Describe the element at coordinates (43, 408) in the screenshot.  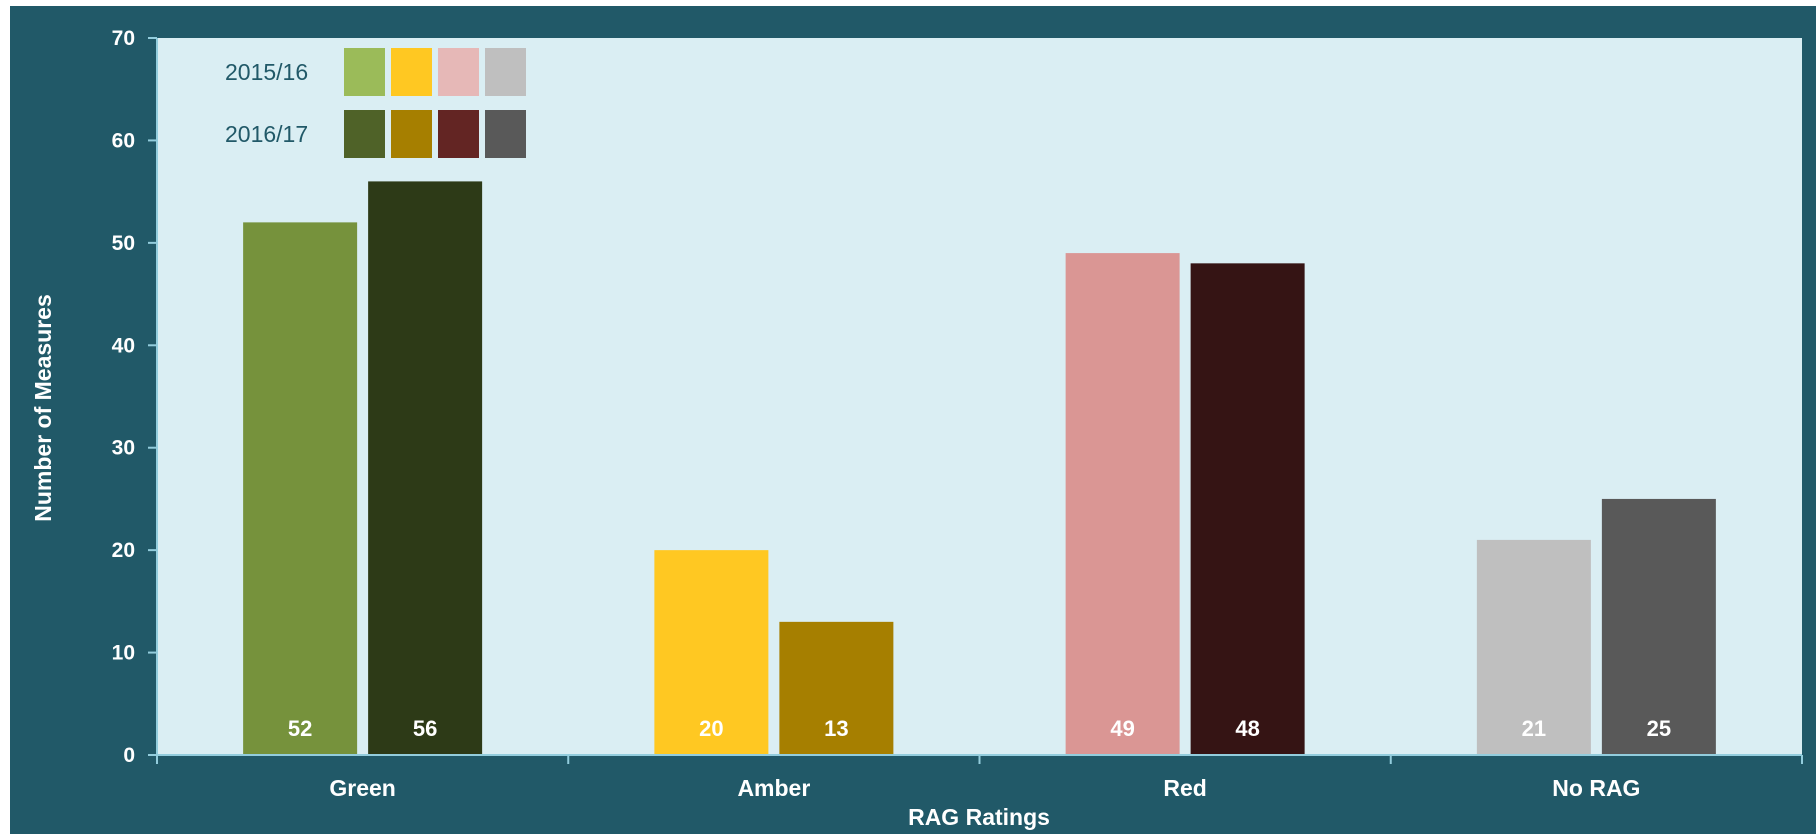
I see `y-axis-title: Number of Measures` at that location.